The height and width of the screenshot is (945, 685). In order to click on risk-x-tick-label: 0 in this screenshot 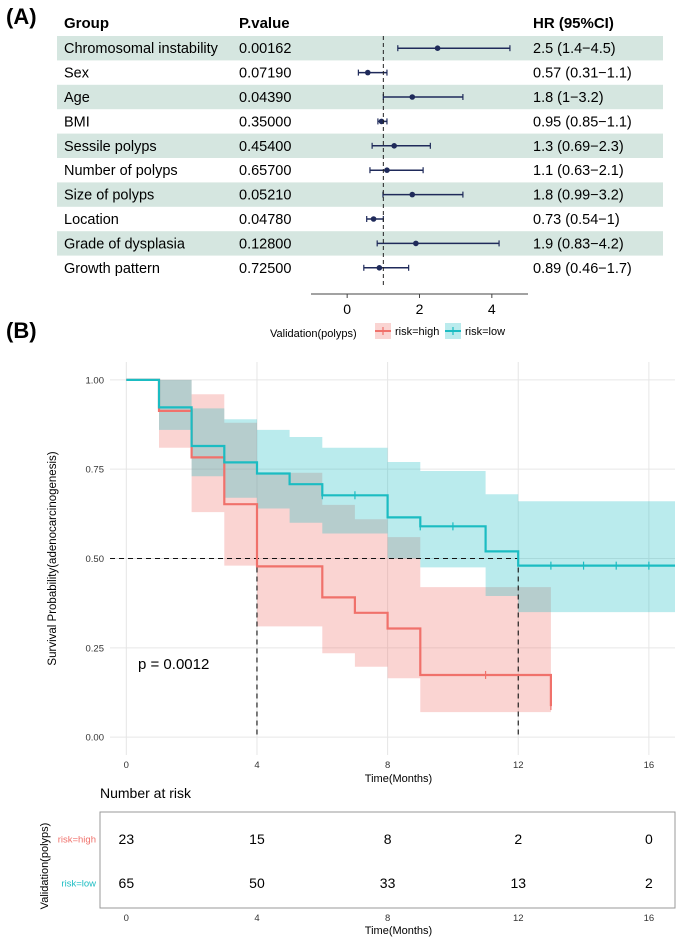, I will do `click(126, 918)`.